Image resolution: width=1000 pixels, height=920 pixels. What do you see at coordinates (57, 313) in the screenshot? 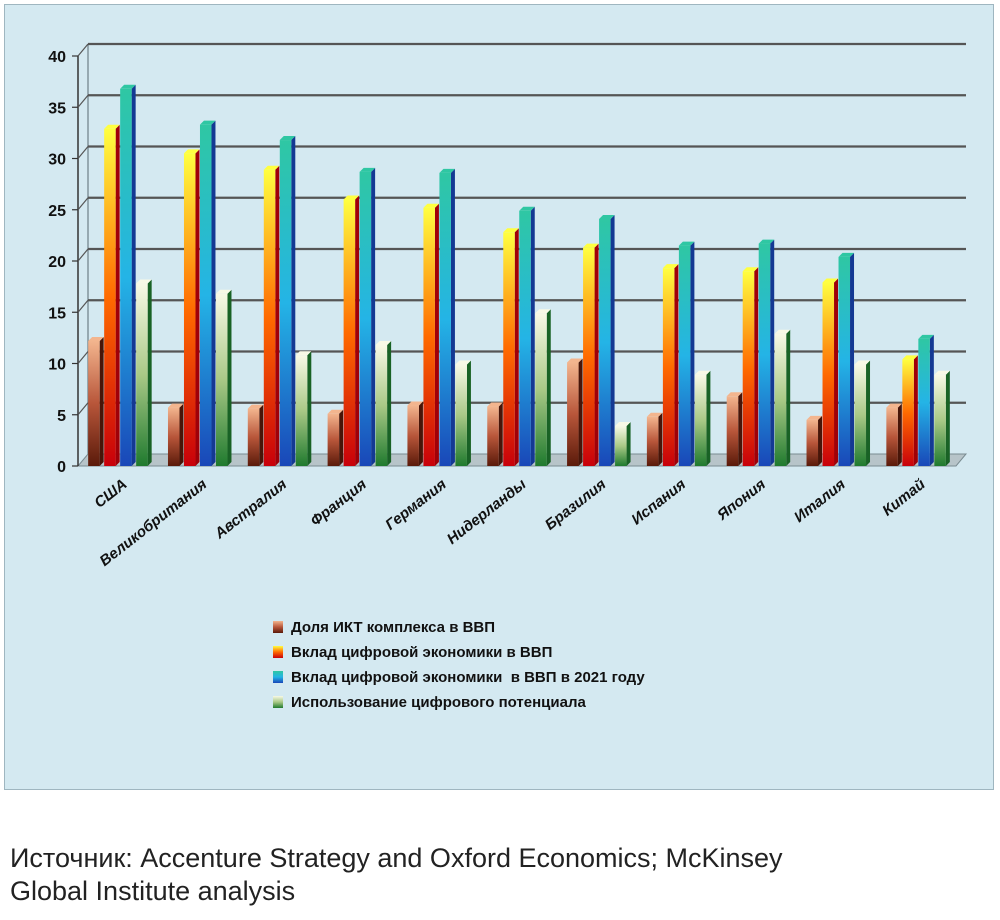
I see `y-tick-label: 15` at bounding box center [57, 313].